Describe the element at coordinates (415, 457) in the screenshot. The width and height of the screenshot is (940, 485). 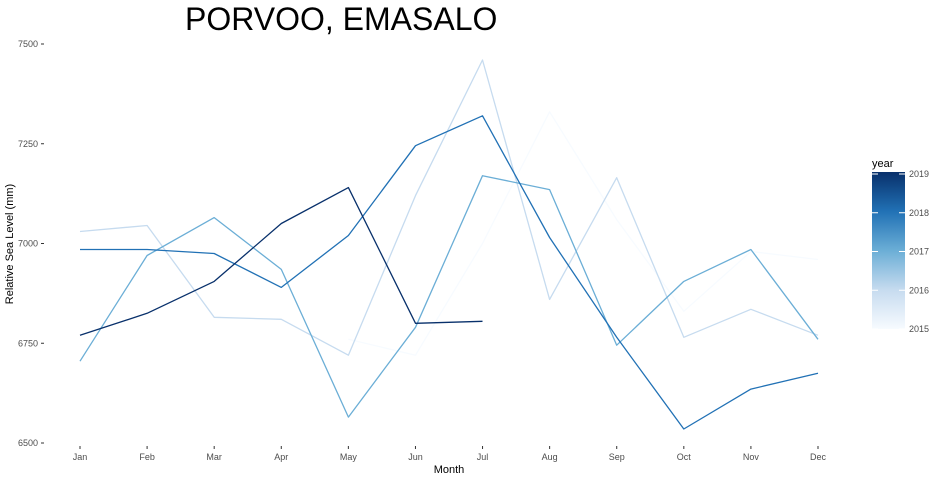
I see `x-tick-label: Jun` at that location.